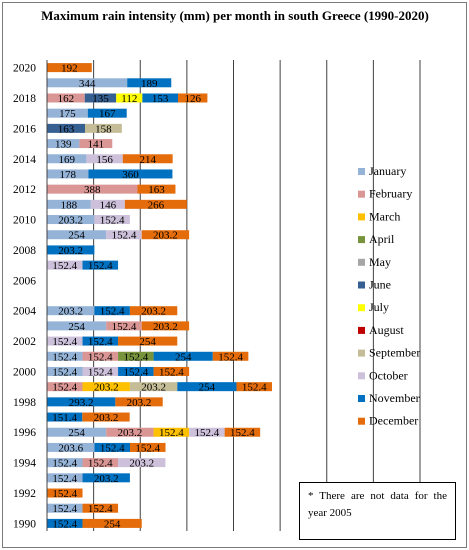 This screenshot has width=469, height=550. I want to click on data-label: 139, so click(63, 145).